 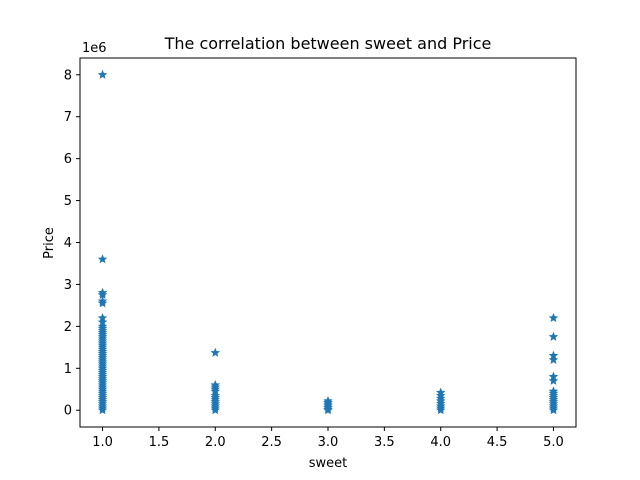 I want to click on y-axis-label: Price, so click(x=49, y=243).